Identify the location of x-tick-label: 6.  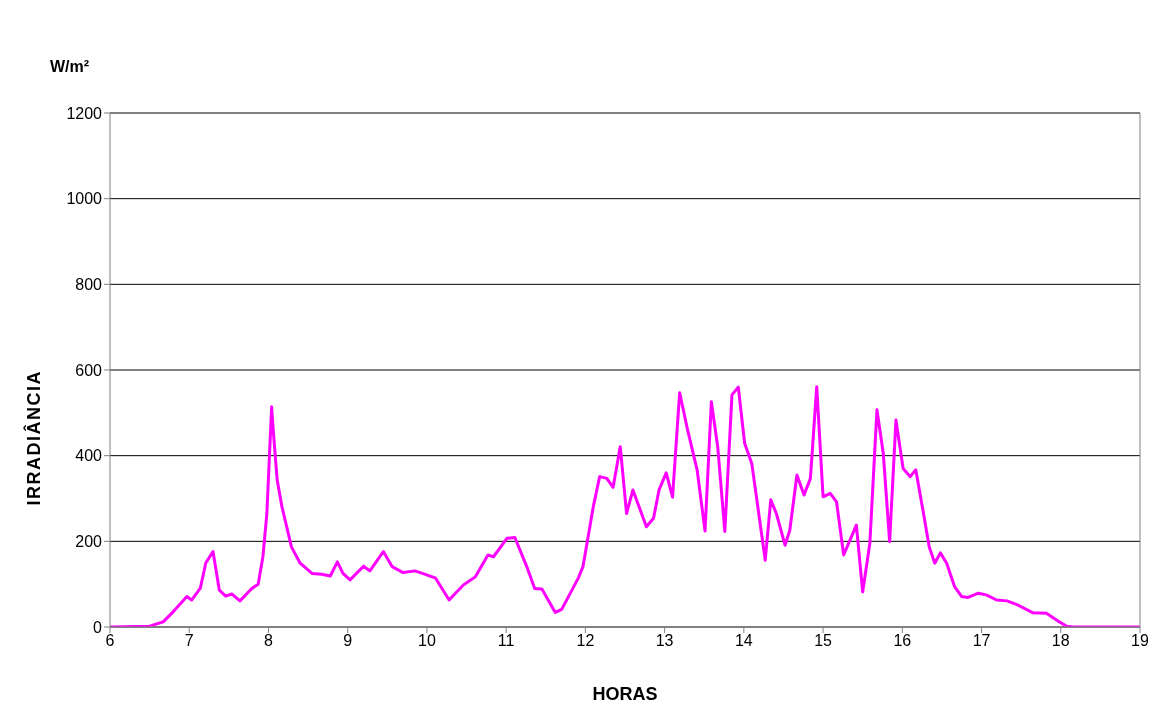
(110, 641).